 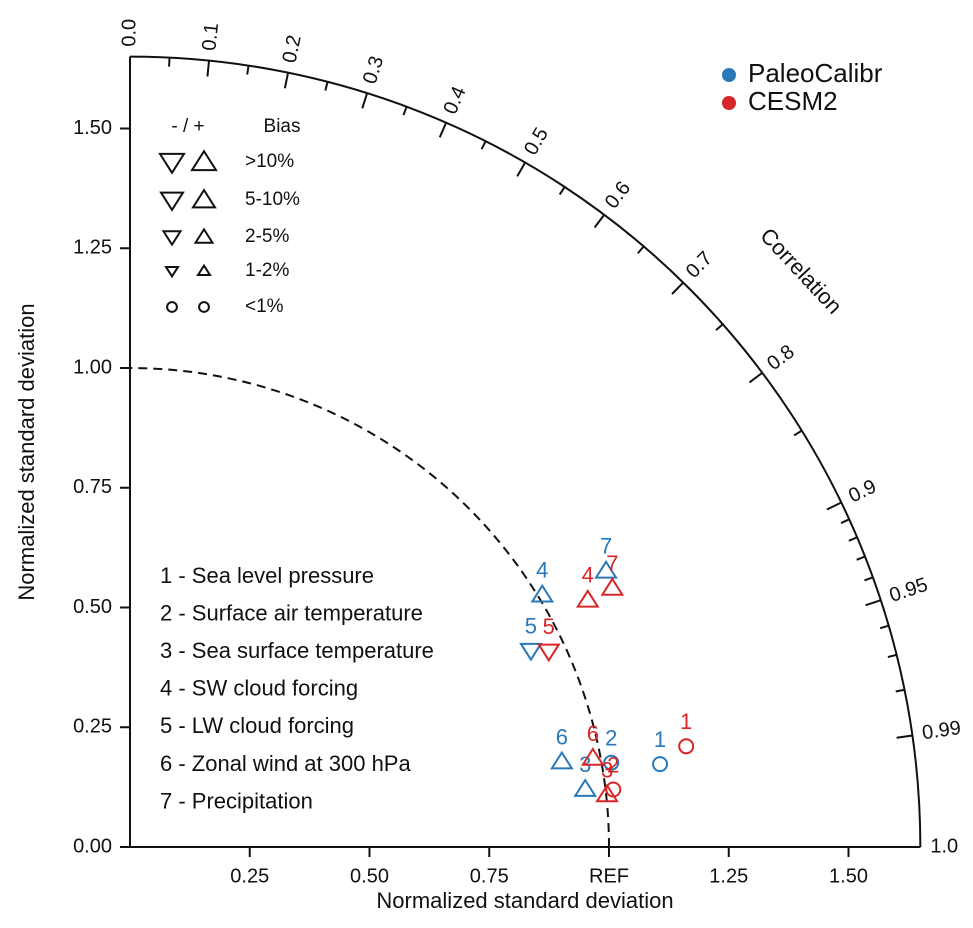 What do you see at coordinates (291, 612) in the screenshot?
I see `variable-label: 2 - Surface air temperature` at bounding box center [291, 612].